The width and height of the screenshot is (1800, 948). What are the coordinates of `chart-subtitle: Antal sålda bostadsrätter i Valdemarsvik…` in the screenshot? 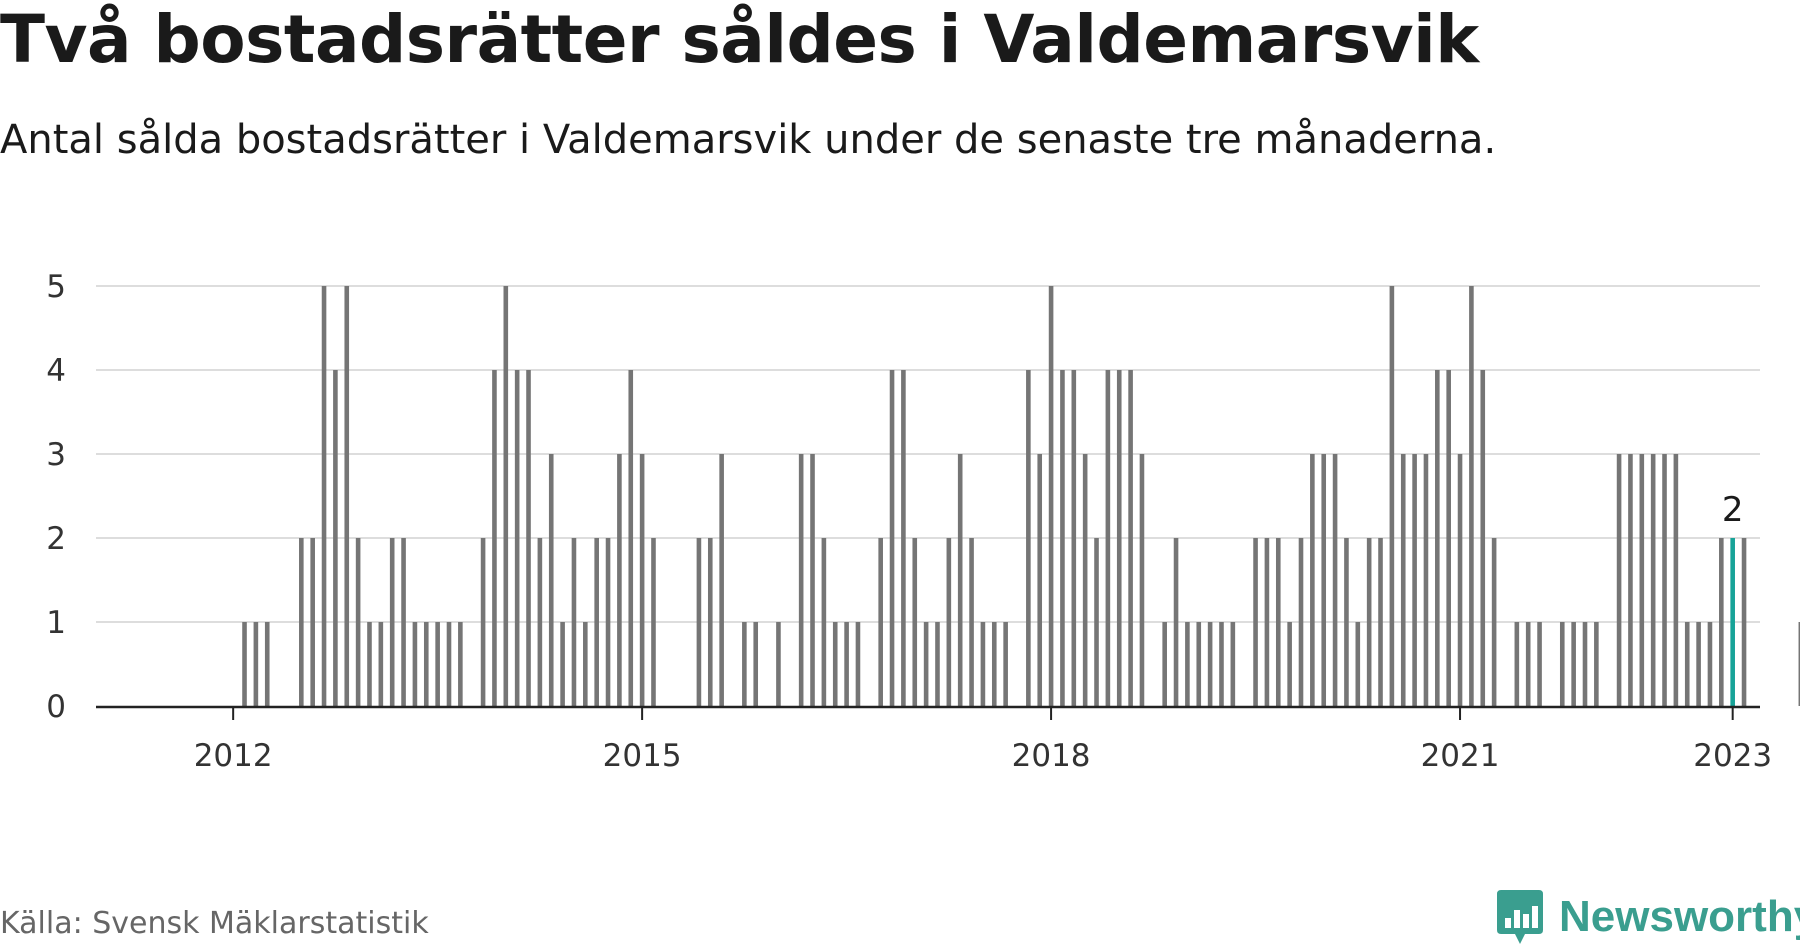 It's located at (748, 140).